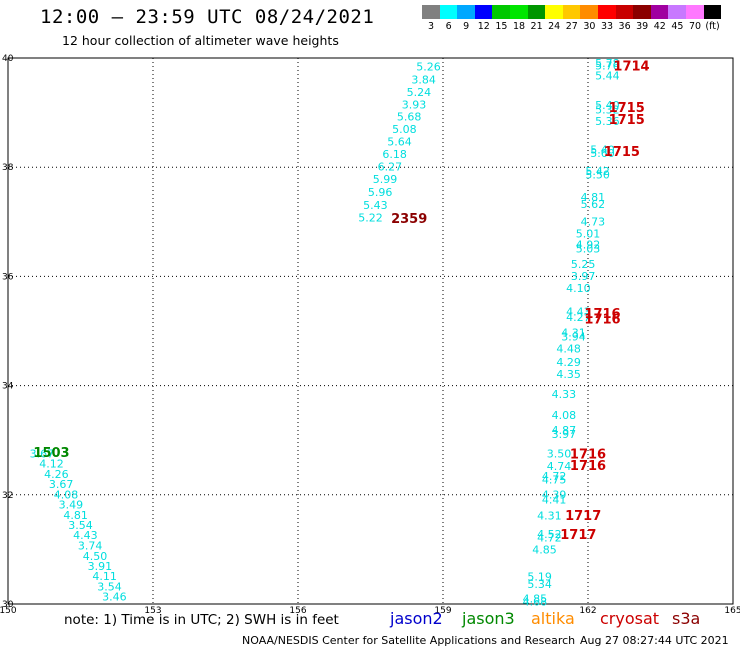 The width and height of the screenshot is (740, 650). I want to click on time-label: 1715, so click(627, 108).